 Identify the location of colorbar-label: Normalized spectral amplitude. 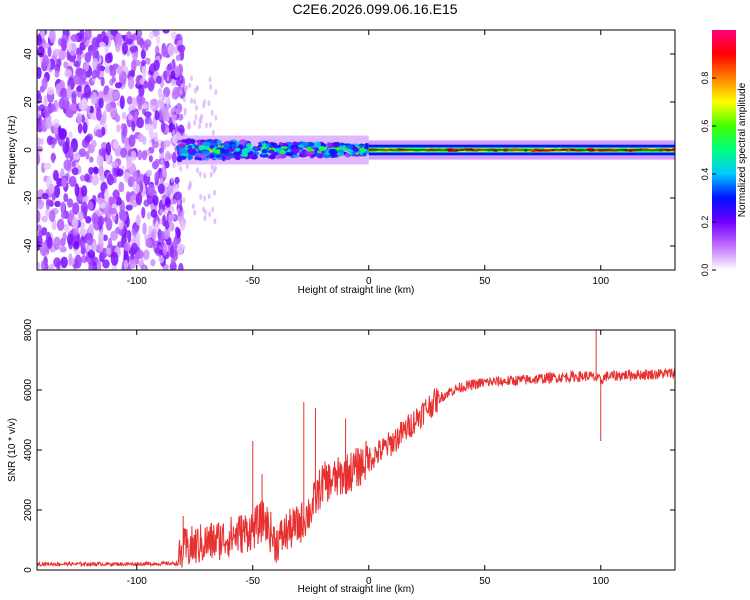
(742, 149).